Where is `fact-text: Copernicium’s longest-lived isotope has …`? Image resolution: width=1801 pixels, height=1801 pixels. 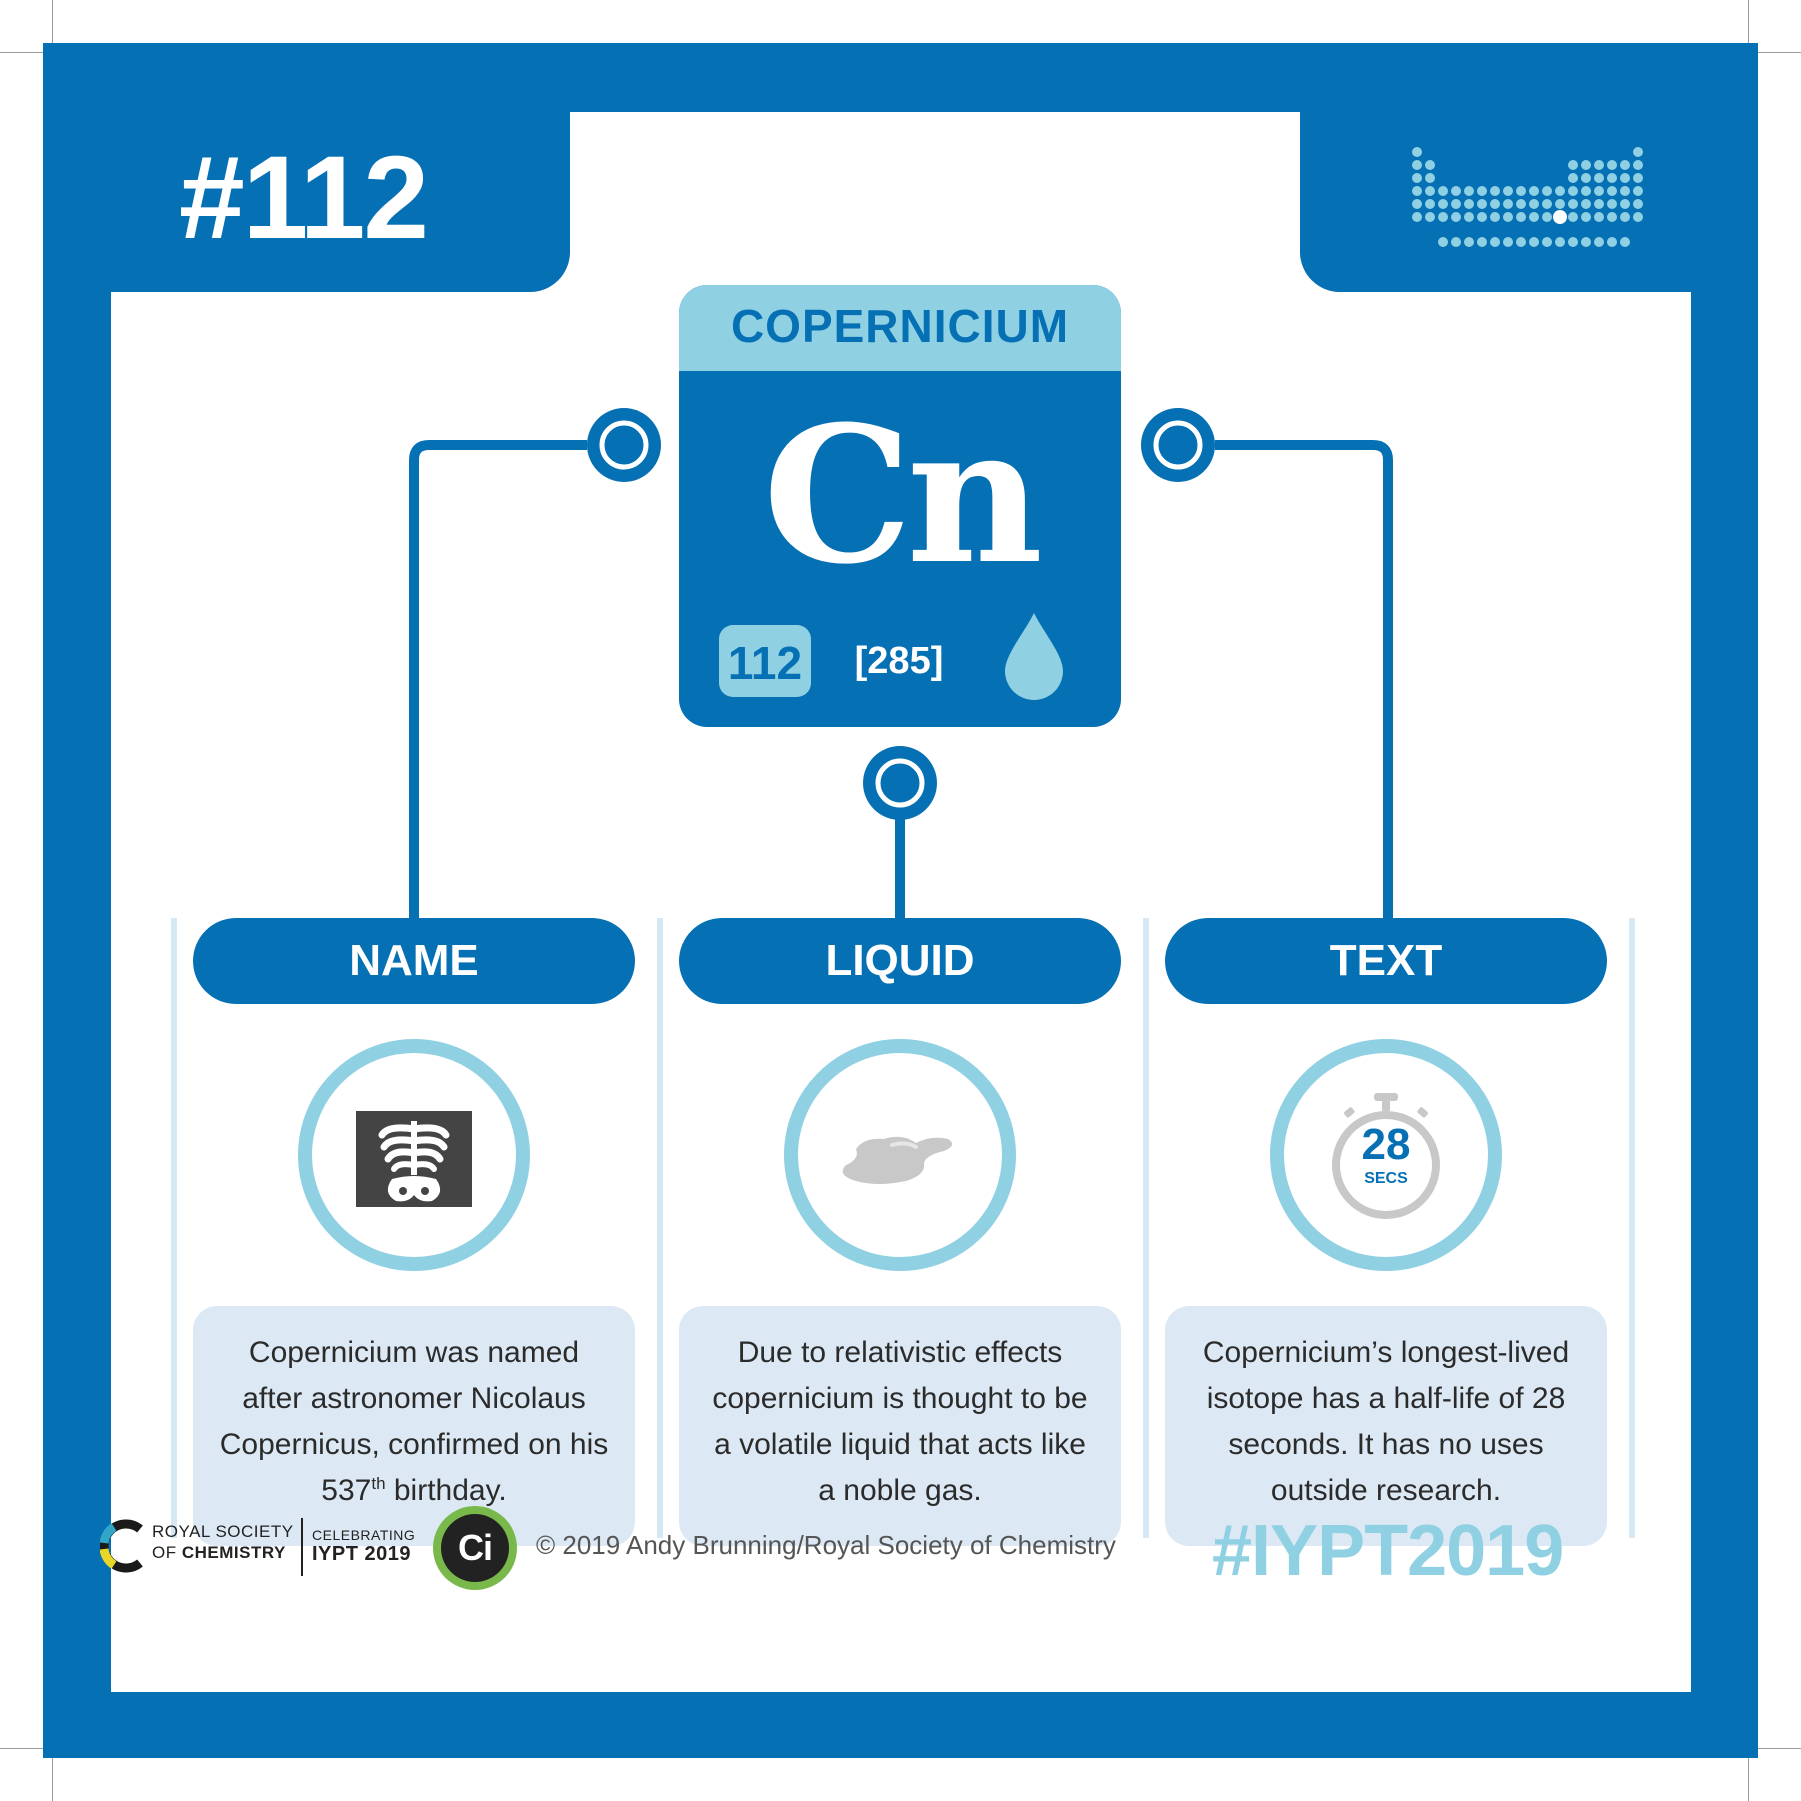 fact-text: Copernicium’s longest-lived isotope has … is located at coordinates (1386, 1421).